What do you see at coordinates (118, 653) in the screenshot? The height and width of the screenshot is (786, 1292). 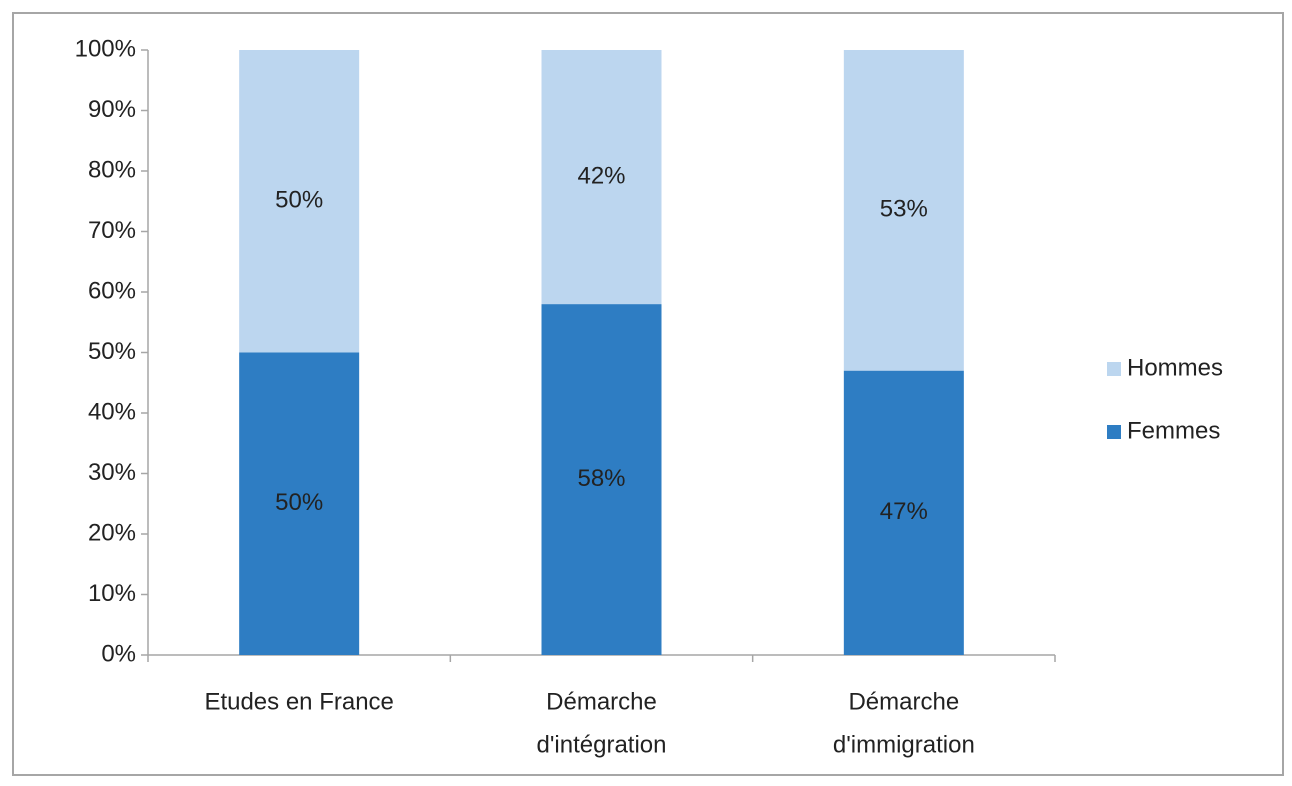 I see `y-tick-label: 0%` at bounding box center [118, 653].